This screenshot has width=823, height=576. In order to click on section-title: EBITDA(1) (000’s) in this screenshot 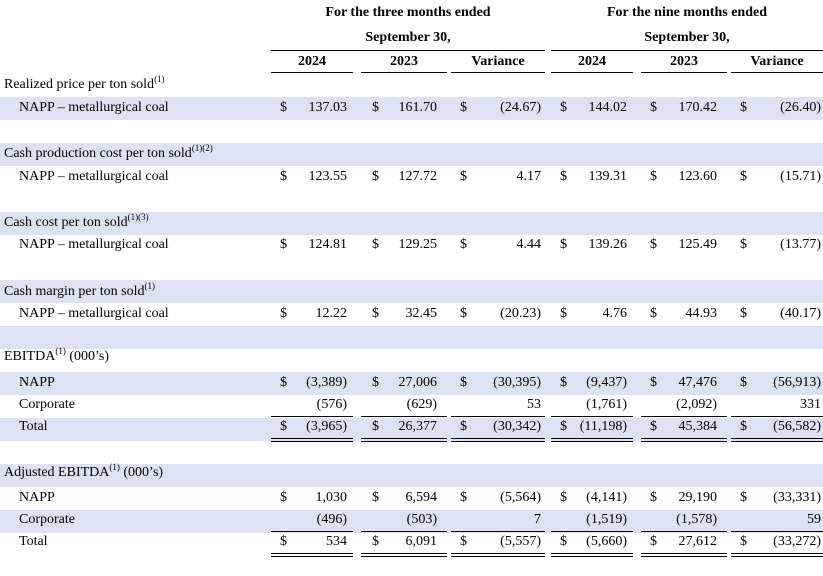, I will do `click(56, 356)`.